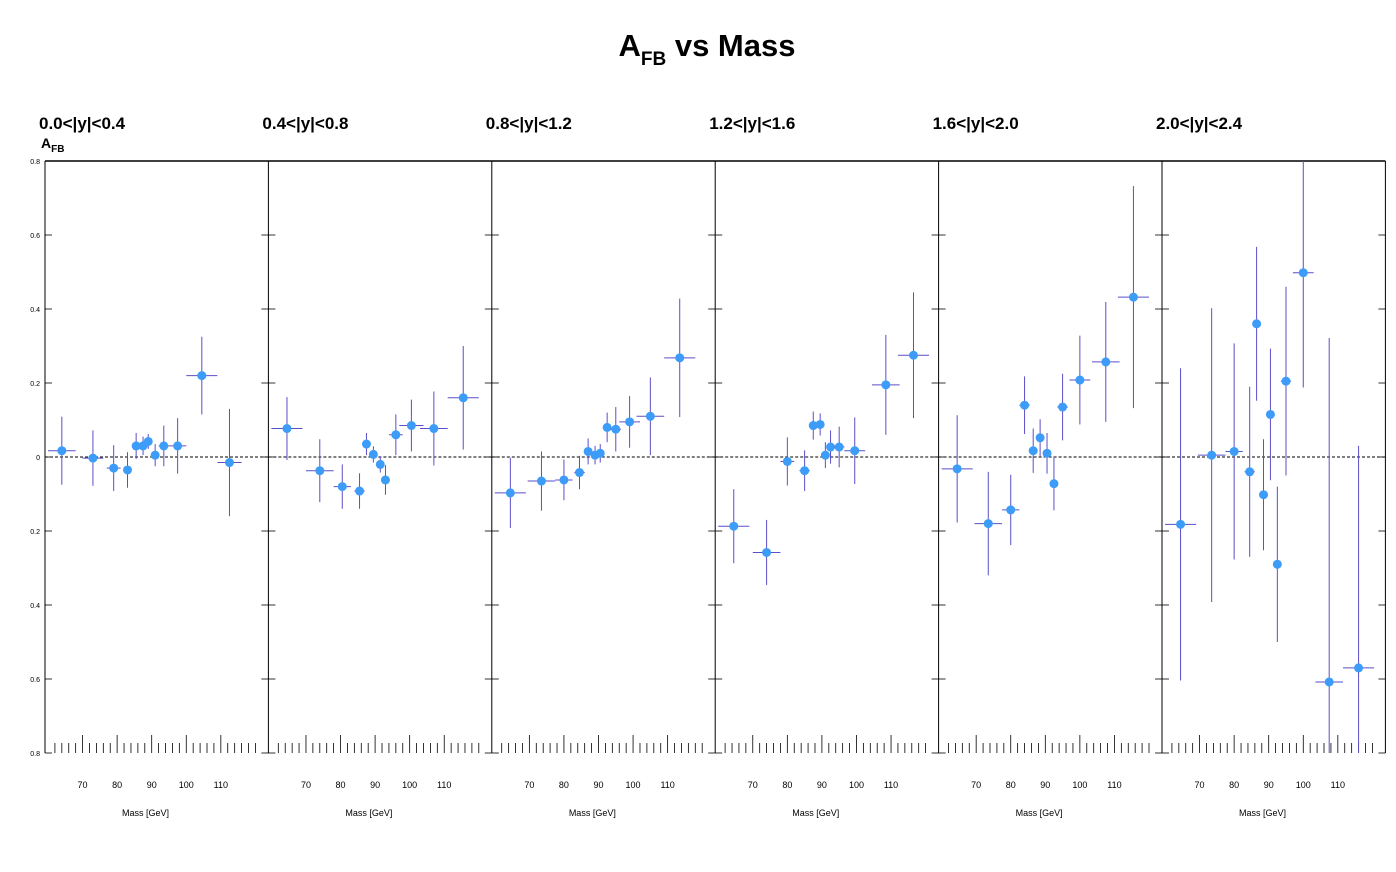 This screenshot has width=1396, height=872. I want to click on y-tick-label: 0, so click(38, 458).